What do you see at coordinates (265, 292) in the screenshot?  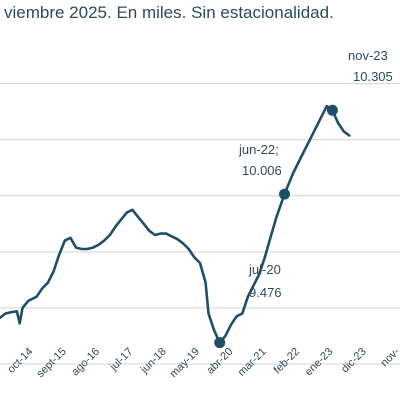 I see `annotation-jul-20-value: 9.476` at bounding box center [265, 292].